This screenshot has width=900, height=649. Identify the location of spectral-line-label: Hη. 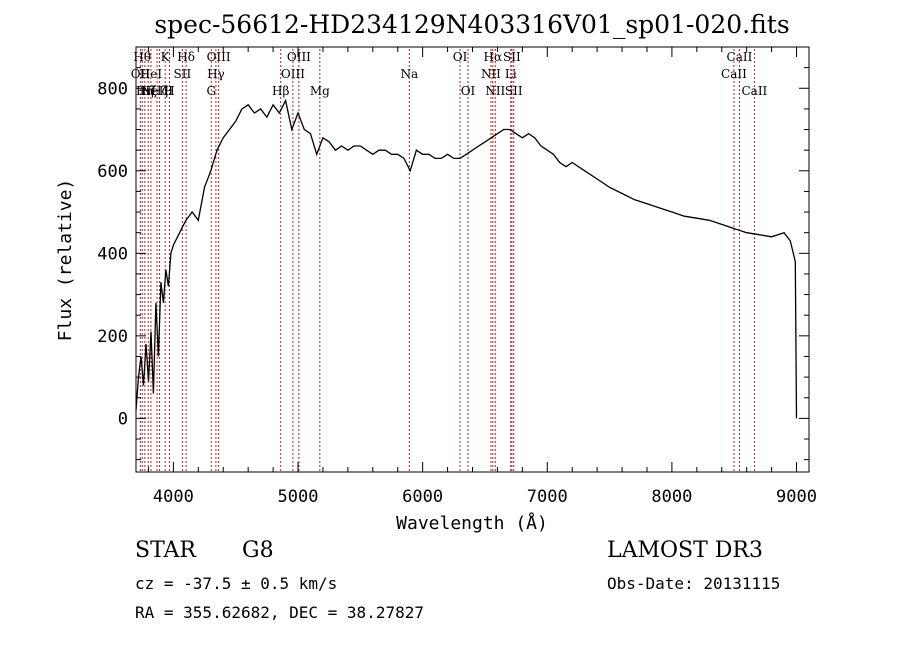
(145, 91).